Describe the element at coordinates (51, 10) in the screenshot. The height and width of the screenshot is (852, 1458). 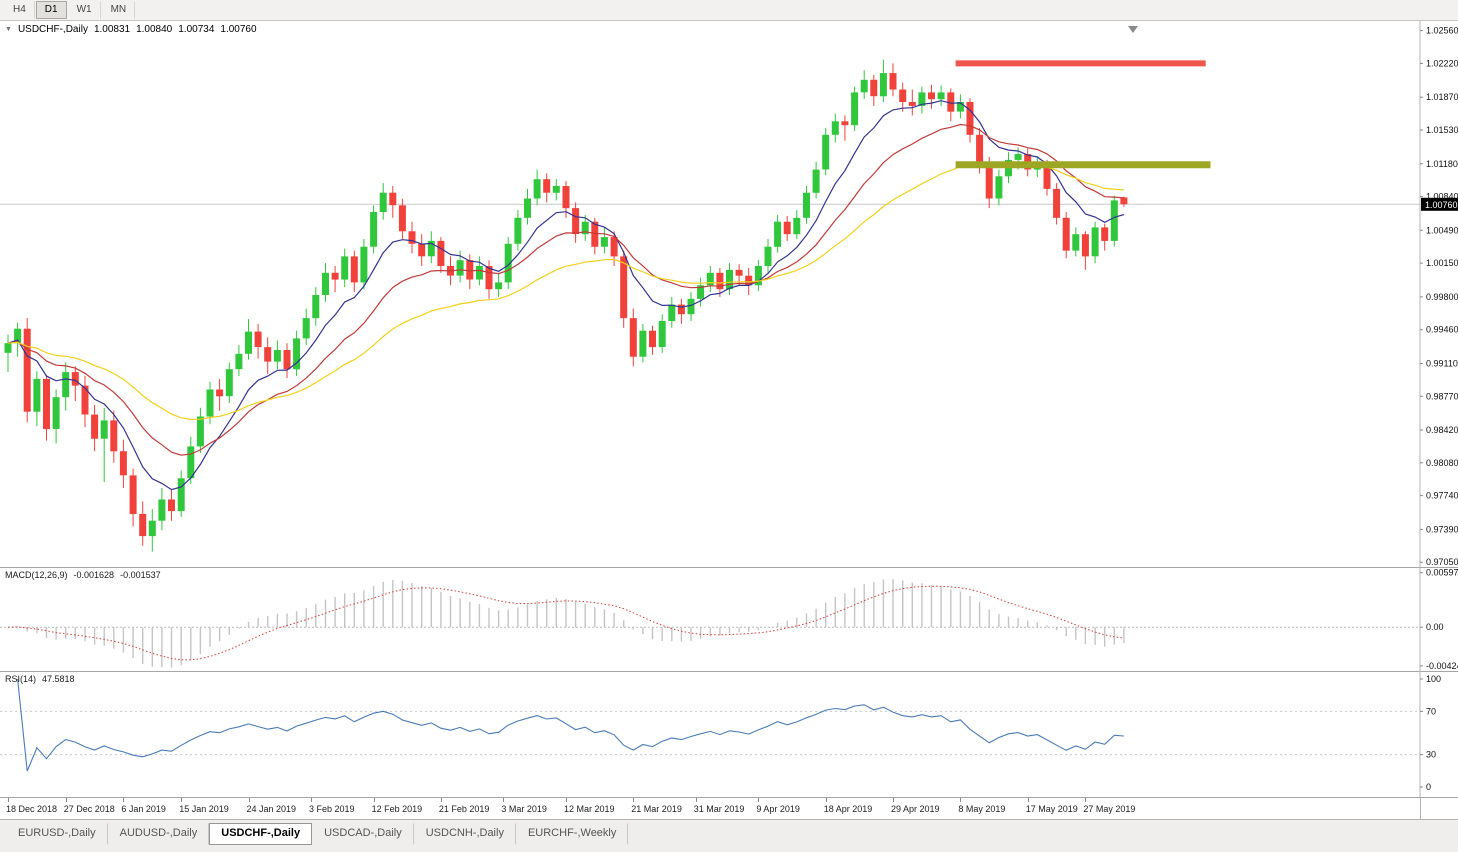
I see `timeframe-d1-button: D1` at that location.